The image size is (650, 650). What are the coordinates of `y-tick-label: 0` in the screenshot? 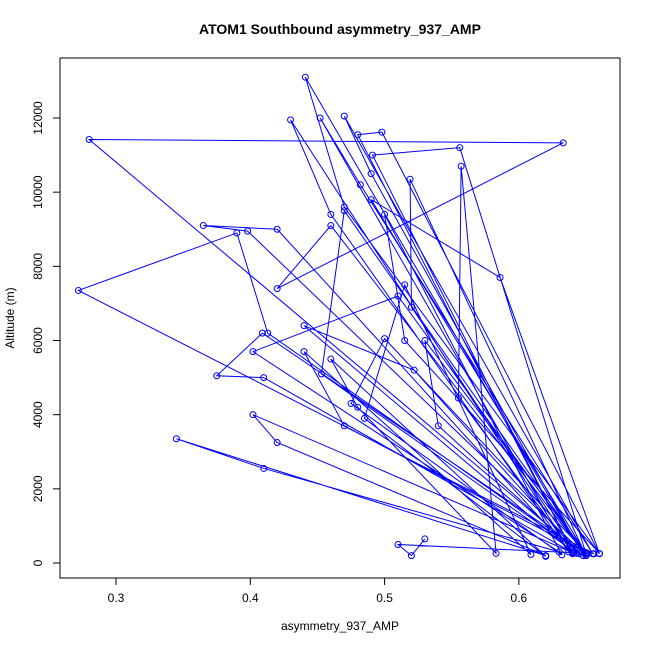 It's located at (38, 562).